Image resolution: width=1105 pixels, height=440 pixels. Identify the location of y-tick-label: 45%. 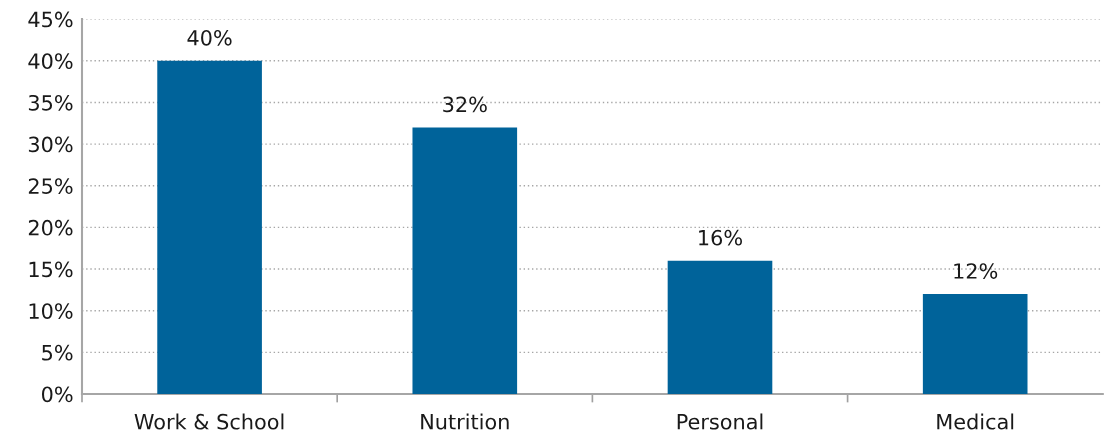
(50, 19).